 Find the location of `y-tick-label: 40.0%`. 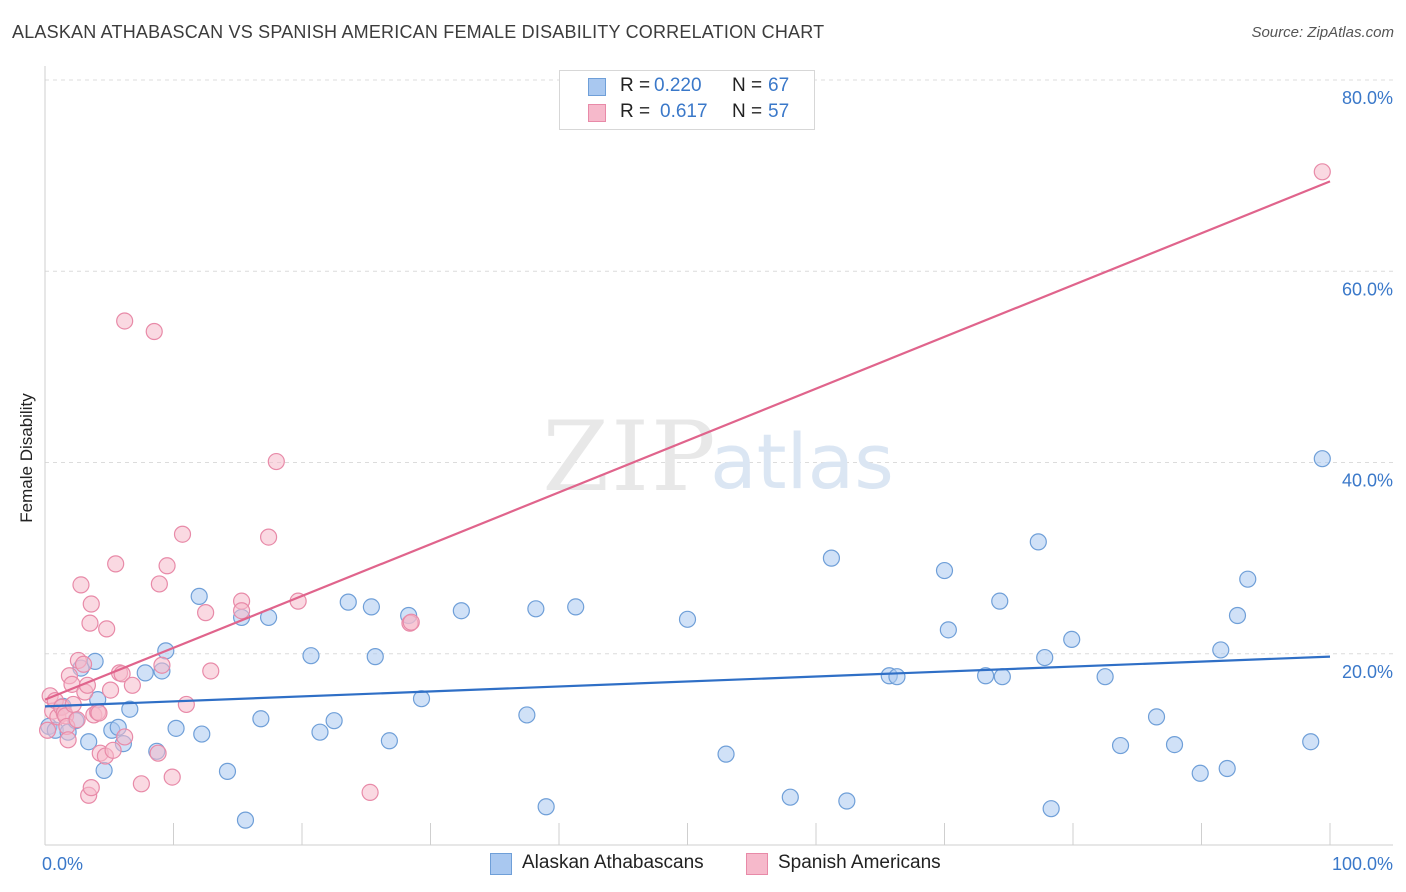

y-tick-label: 40.0% is located at coordinates (1367, 481).